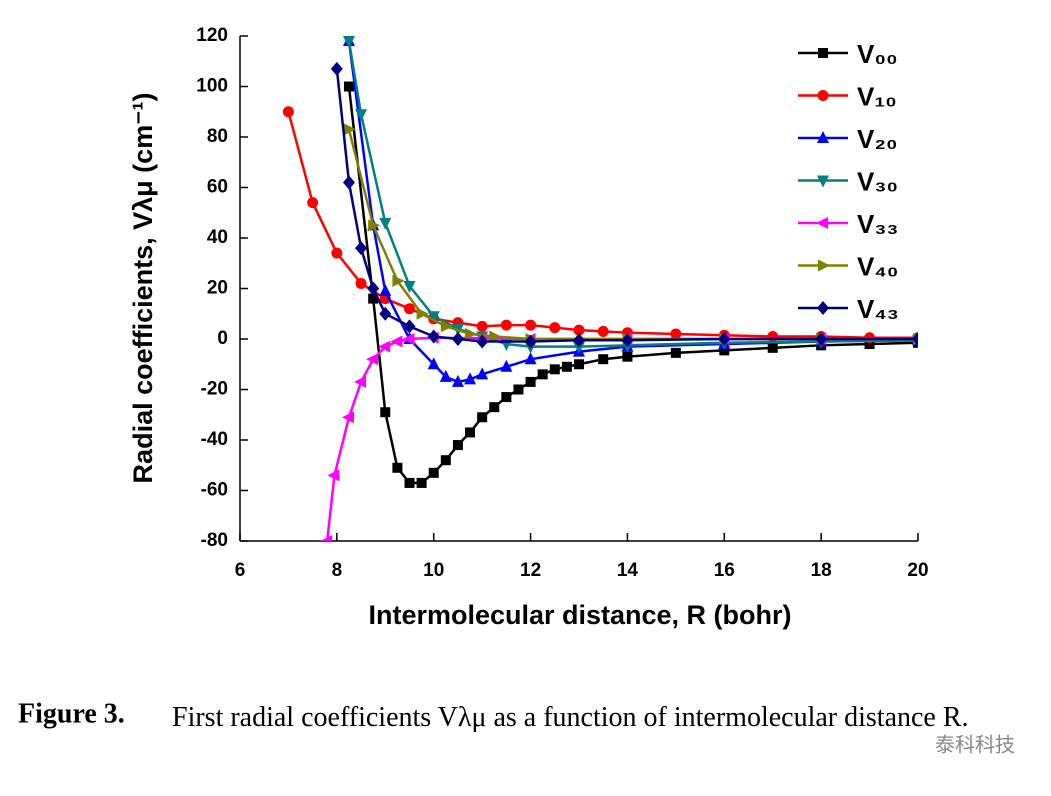  Describe the element at coordinates (214, 490) in the screenshot. I see `y-tick-label: -60` at that location.